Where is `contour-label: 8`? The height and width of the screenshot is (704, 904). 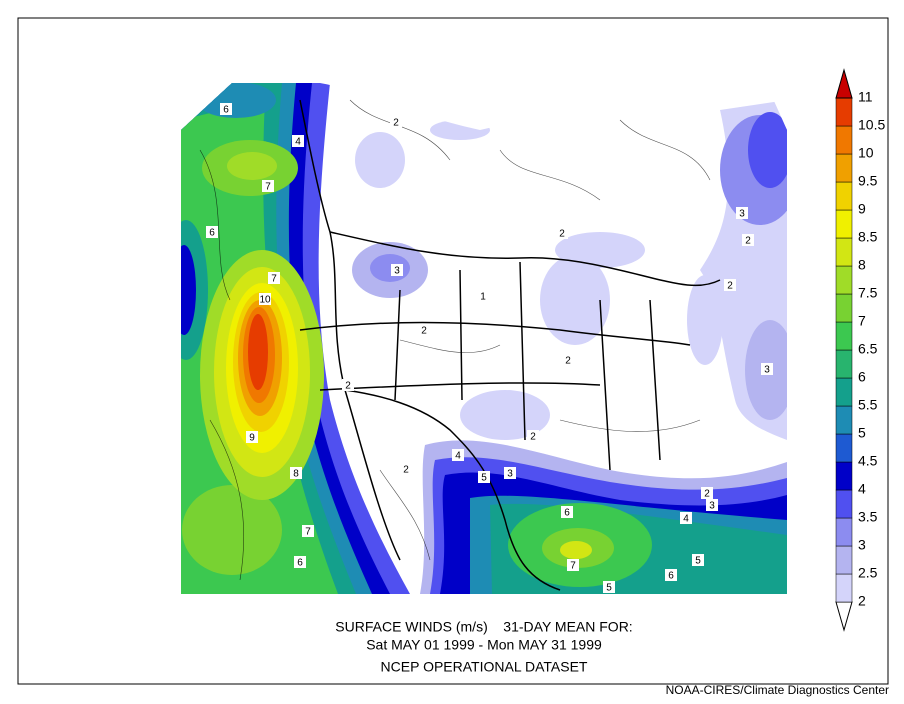 contour-label: 8 is located at coordinates (296, 474).